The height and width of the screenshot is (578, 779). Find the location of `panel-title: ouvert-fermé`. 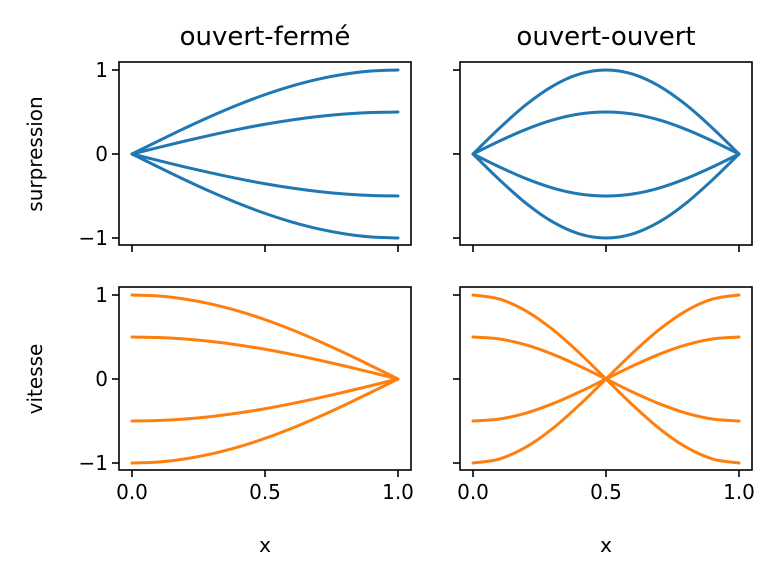

panel-title: ouvert-fermé is located at coordinates (265, 37).